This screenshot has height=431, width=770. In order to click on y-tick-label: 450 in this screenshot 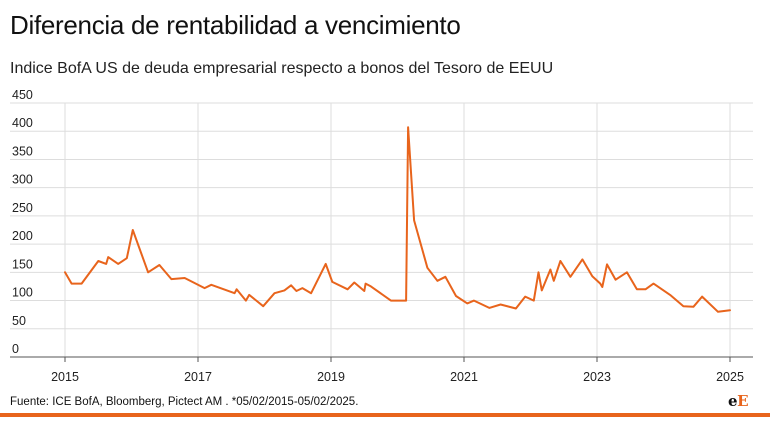, I will do `click(22, 95)`.